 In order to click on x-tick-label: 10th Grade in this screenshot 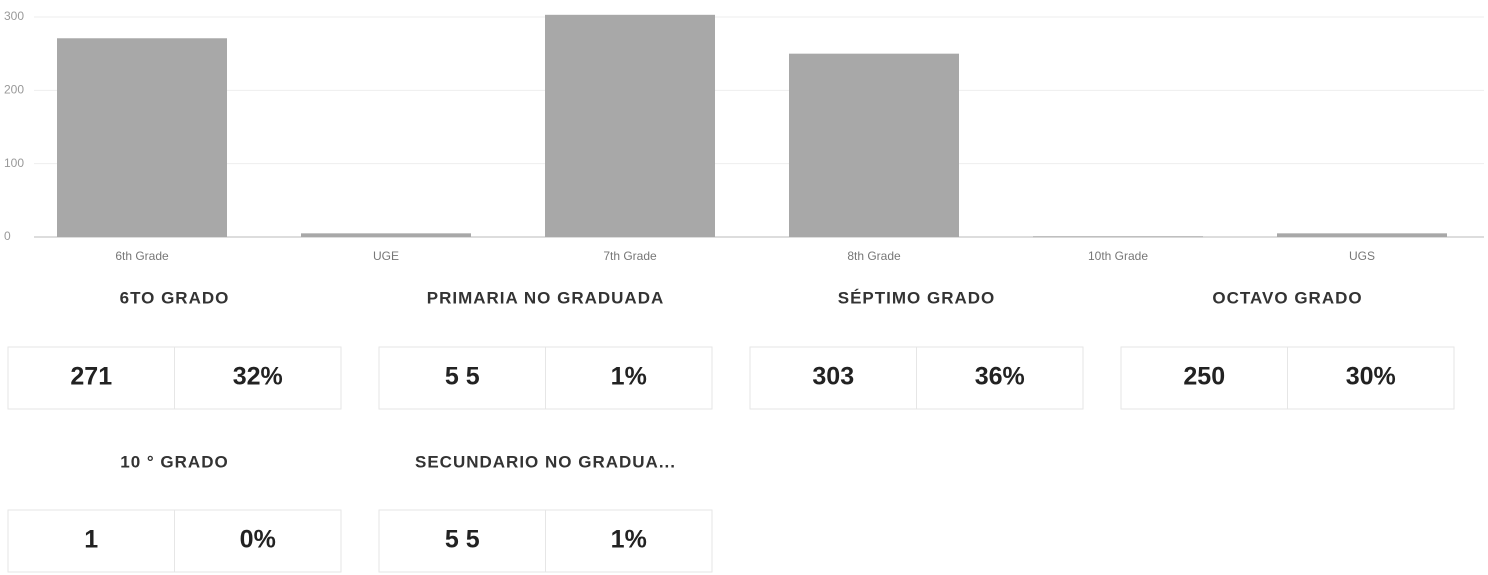, I will do `click(1118, 256)`.